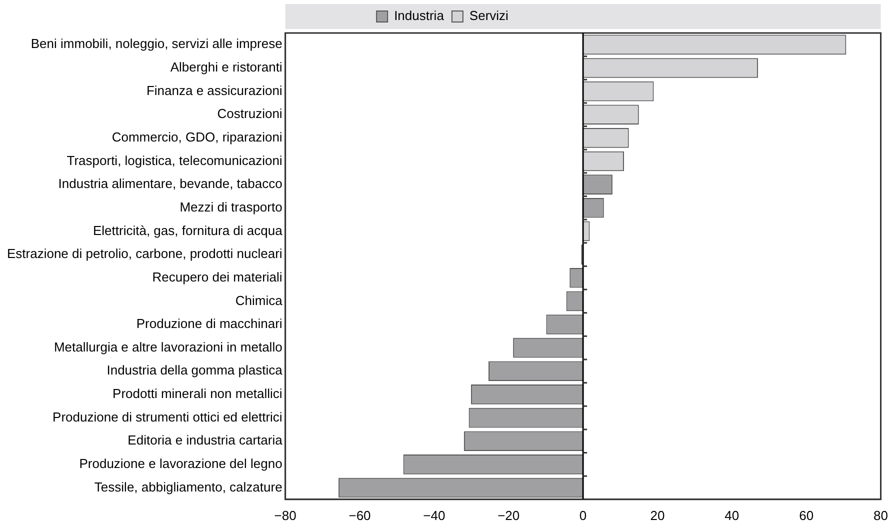 The height and width of the screenshot is (529, 891). What do you see at coordinates (231, 206) in the screenshot?
I see `y-tick-label: Mezzi di trasporto` at bounding box center [231, 206].